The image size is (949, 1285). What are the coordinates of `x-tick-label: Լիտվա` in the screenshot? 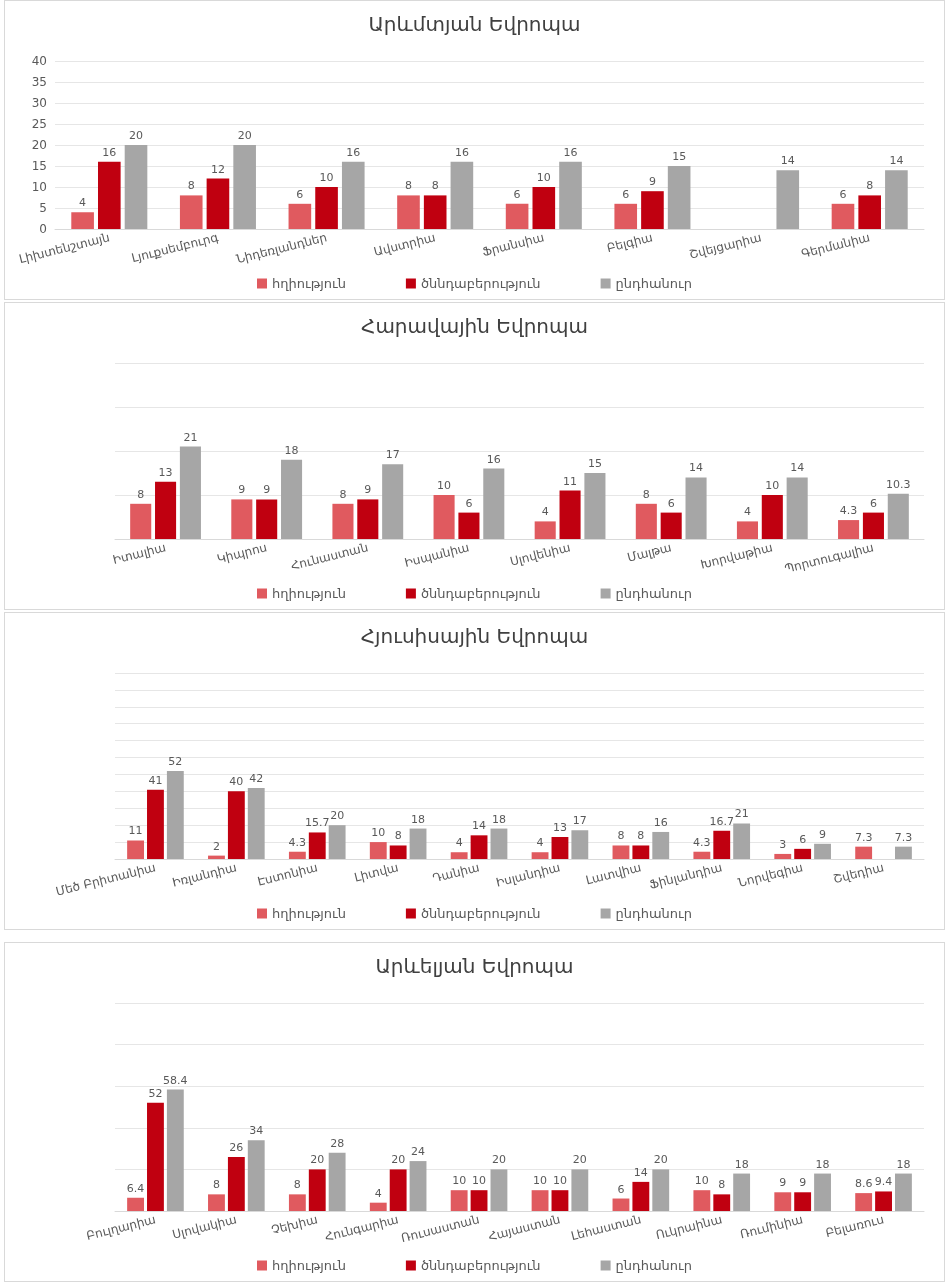 It's located at (376, 872).